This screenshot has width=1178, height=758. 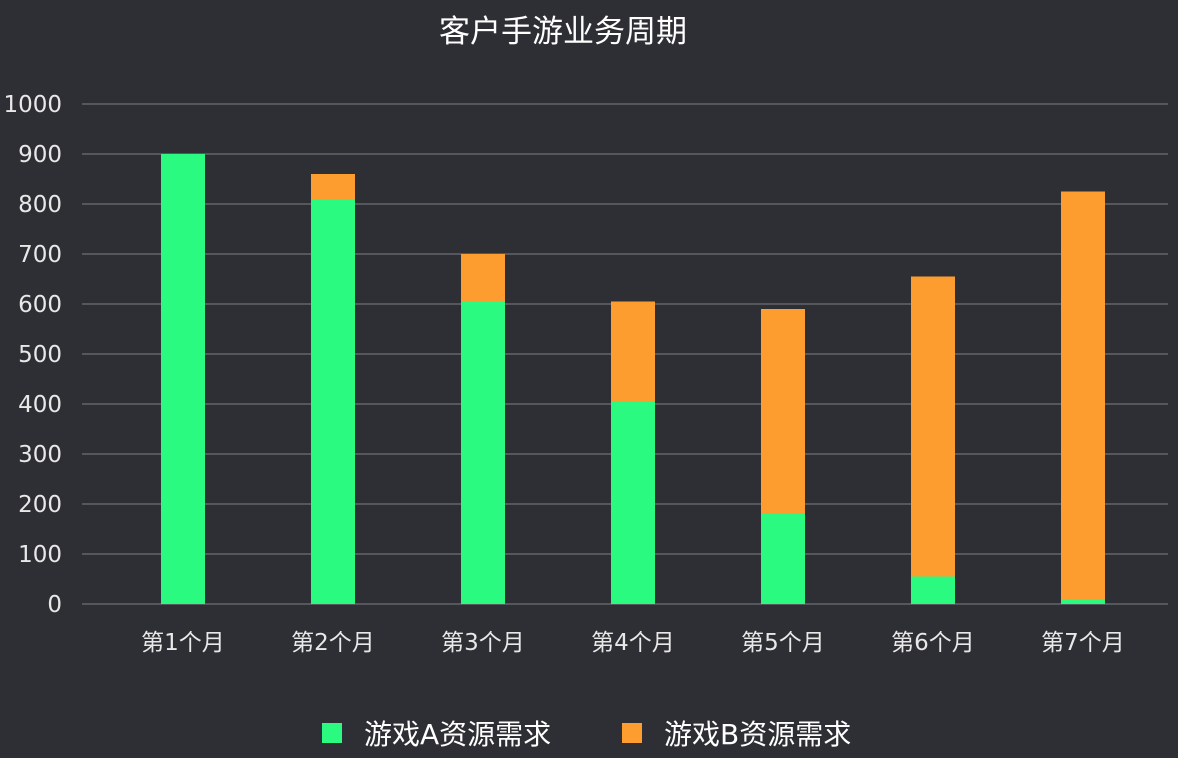 I want to click on x-tick-label: 第6个月, so click(x=933, y=643).